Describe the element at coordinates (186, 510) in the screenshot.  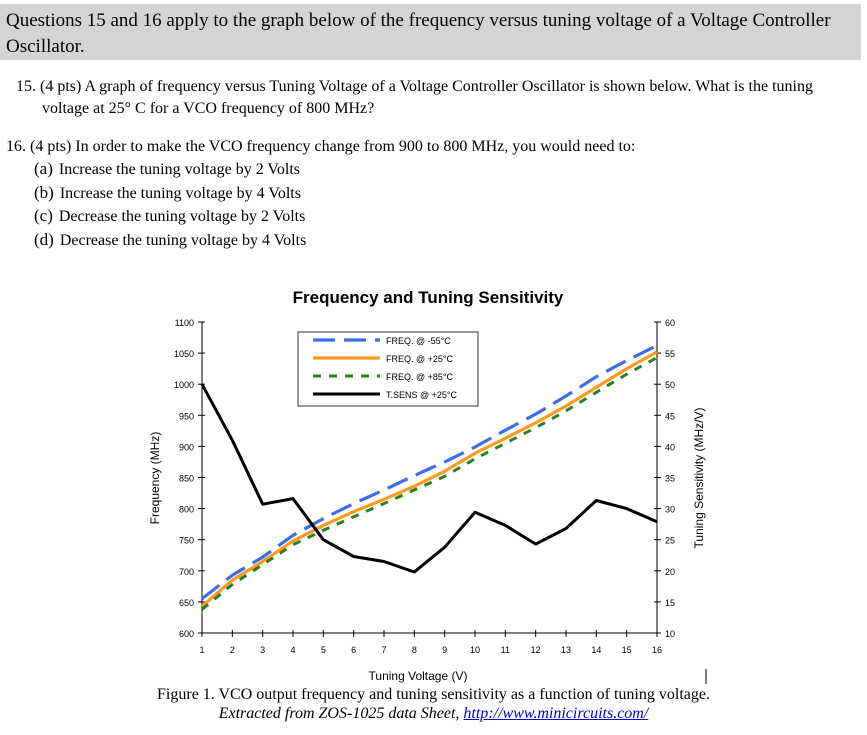
I see `y-tick-label: 800` at that location.